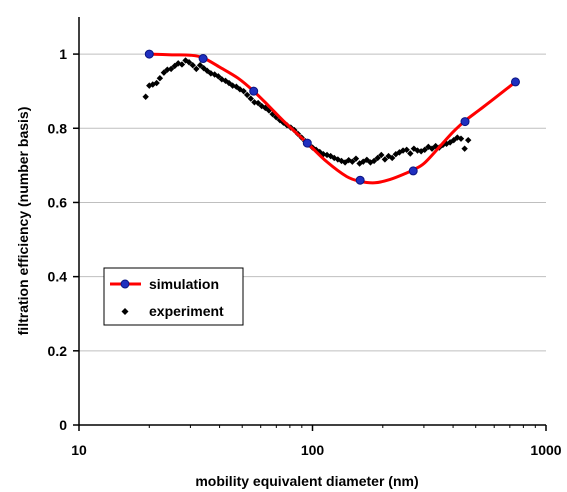 Image resolution: width=567 pixels, height=492 pixels. I want to click on legend-simulation-marker, so click(125, 284).